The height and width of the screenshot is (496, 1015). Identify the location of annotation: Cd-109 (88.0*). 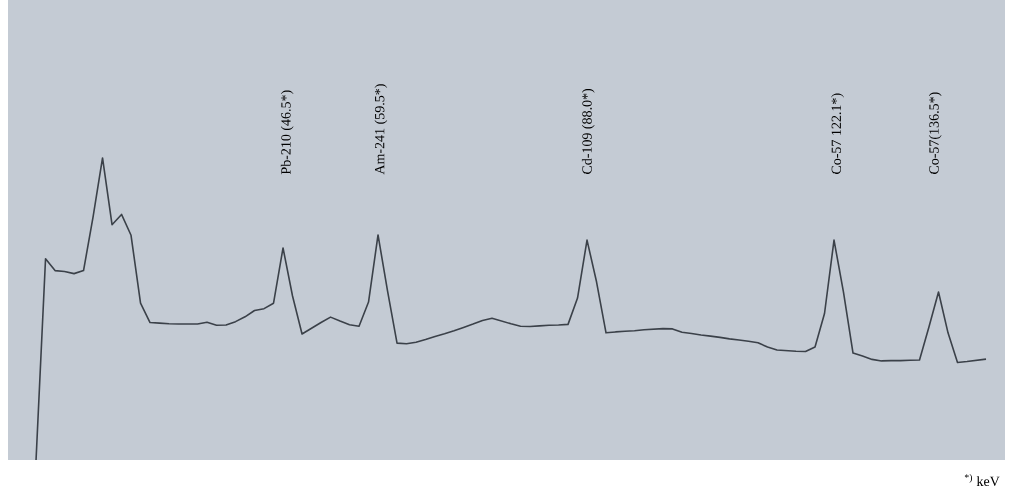
(588, 131).